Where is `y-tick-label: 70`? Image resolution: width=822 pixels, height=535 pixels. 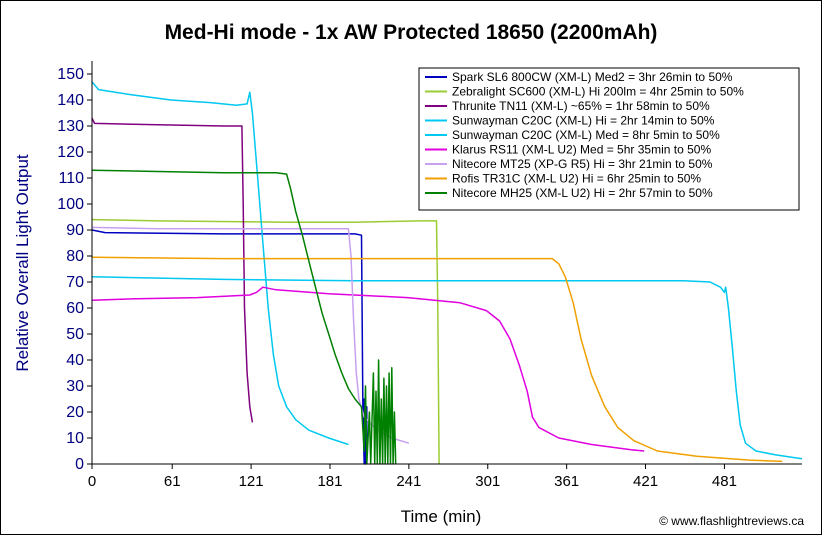 y-tick-label: 70 is located at coordinates (75, 282).